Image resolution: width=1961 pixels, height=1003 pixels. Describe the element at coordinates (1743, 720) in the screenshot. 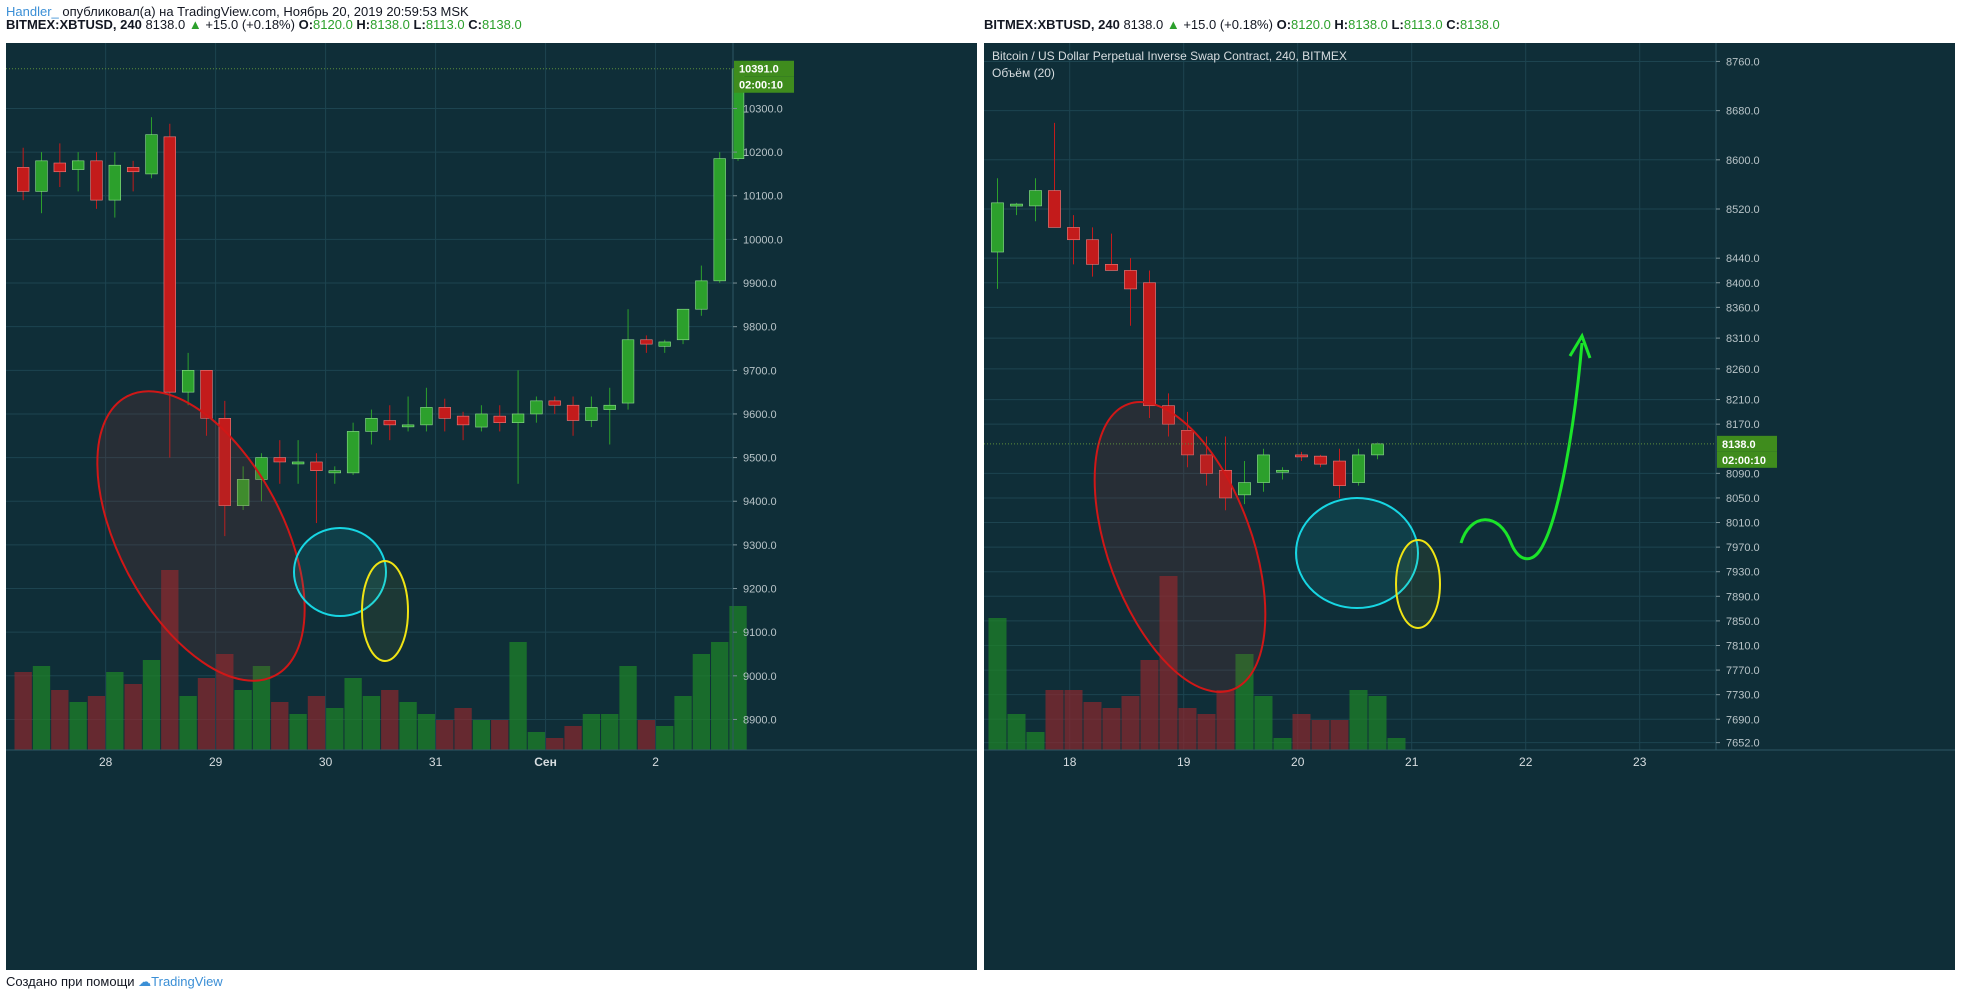

I see `price-tick-label: 7690.0` at that location.